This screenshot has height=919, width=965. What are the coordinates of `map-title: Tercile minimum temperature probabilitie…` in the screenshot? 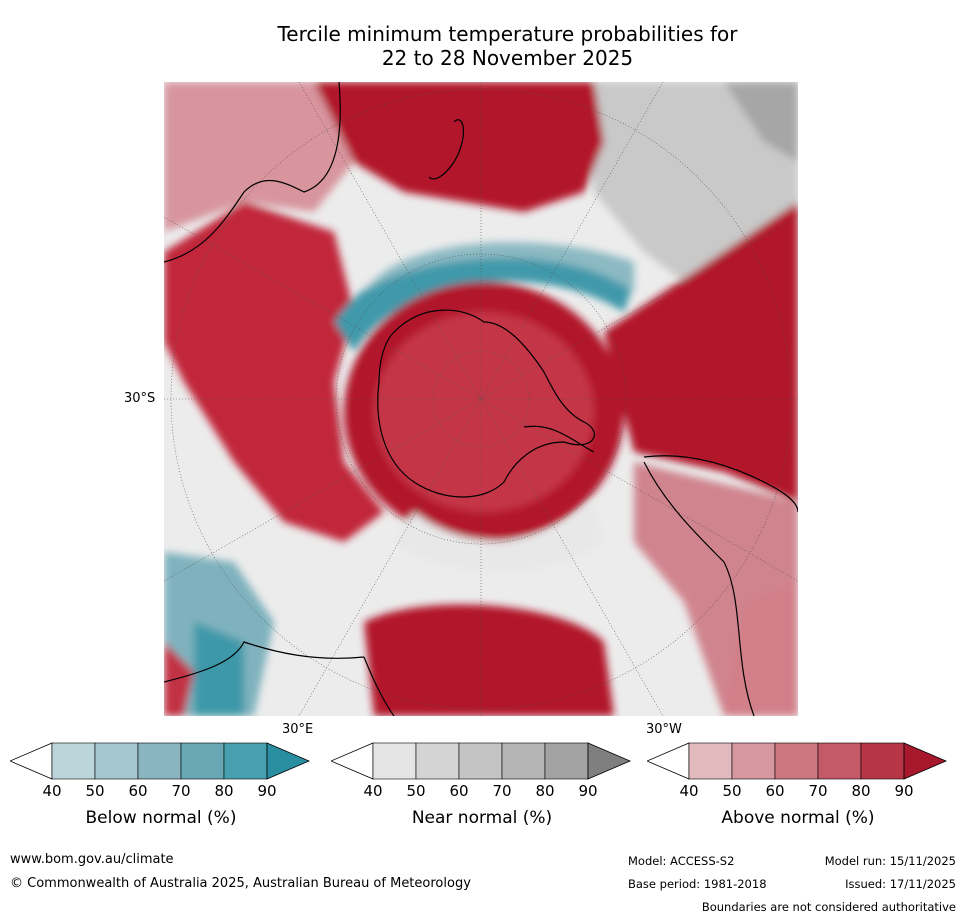 It's located at (482, 46).